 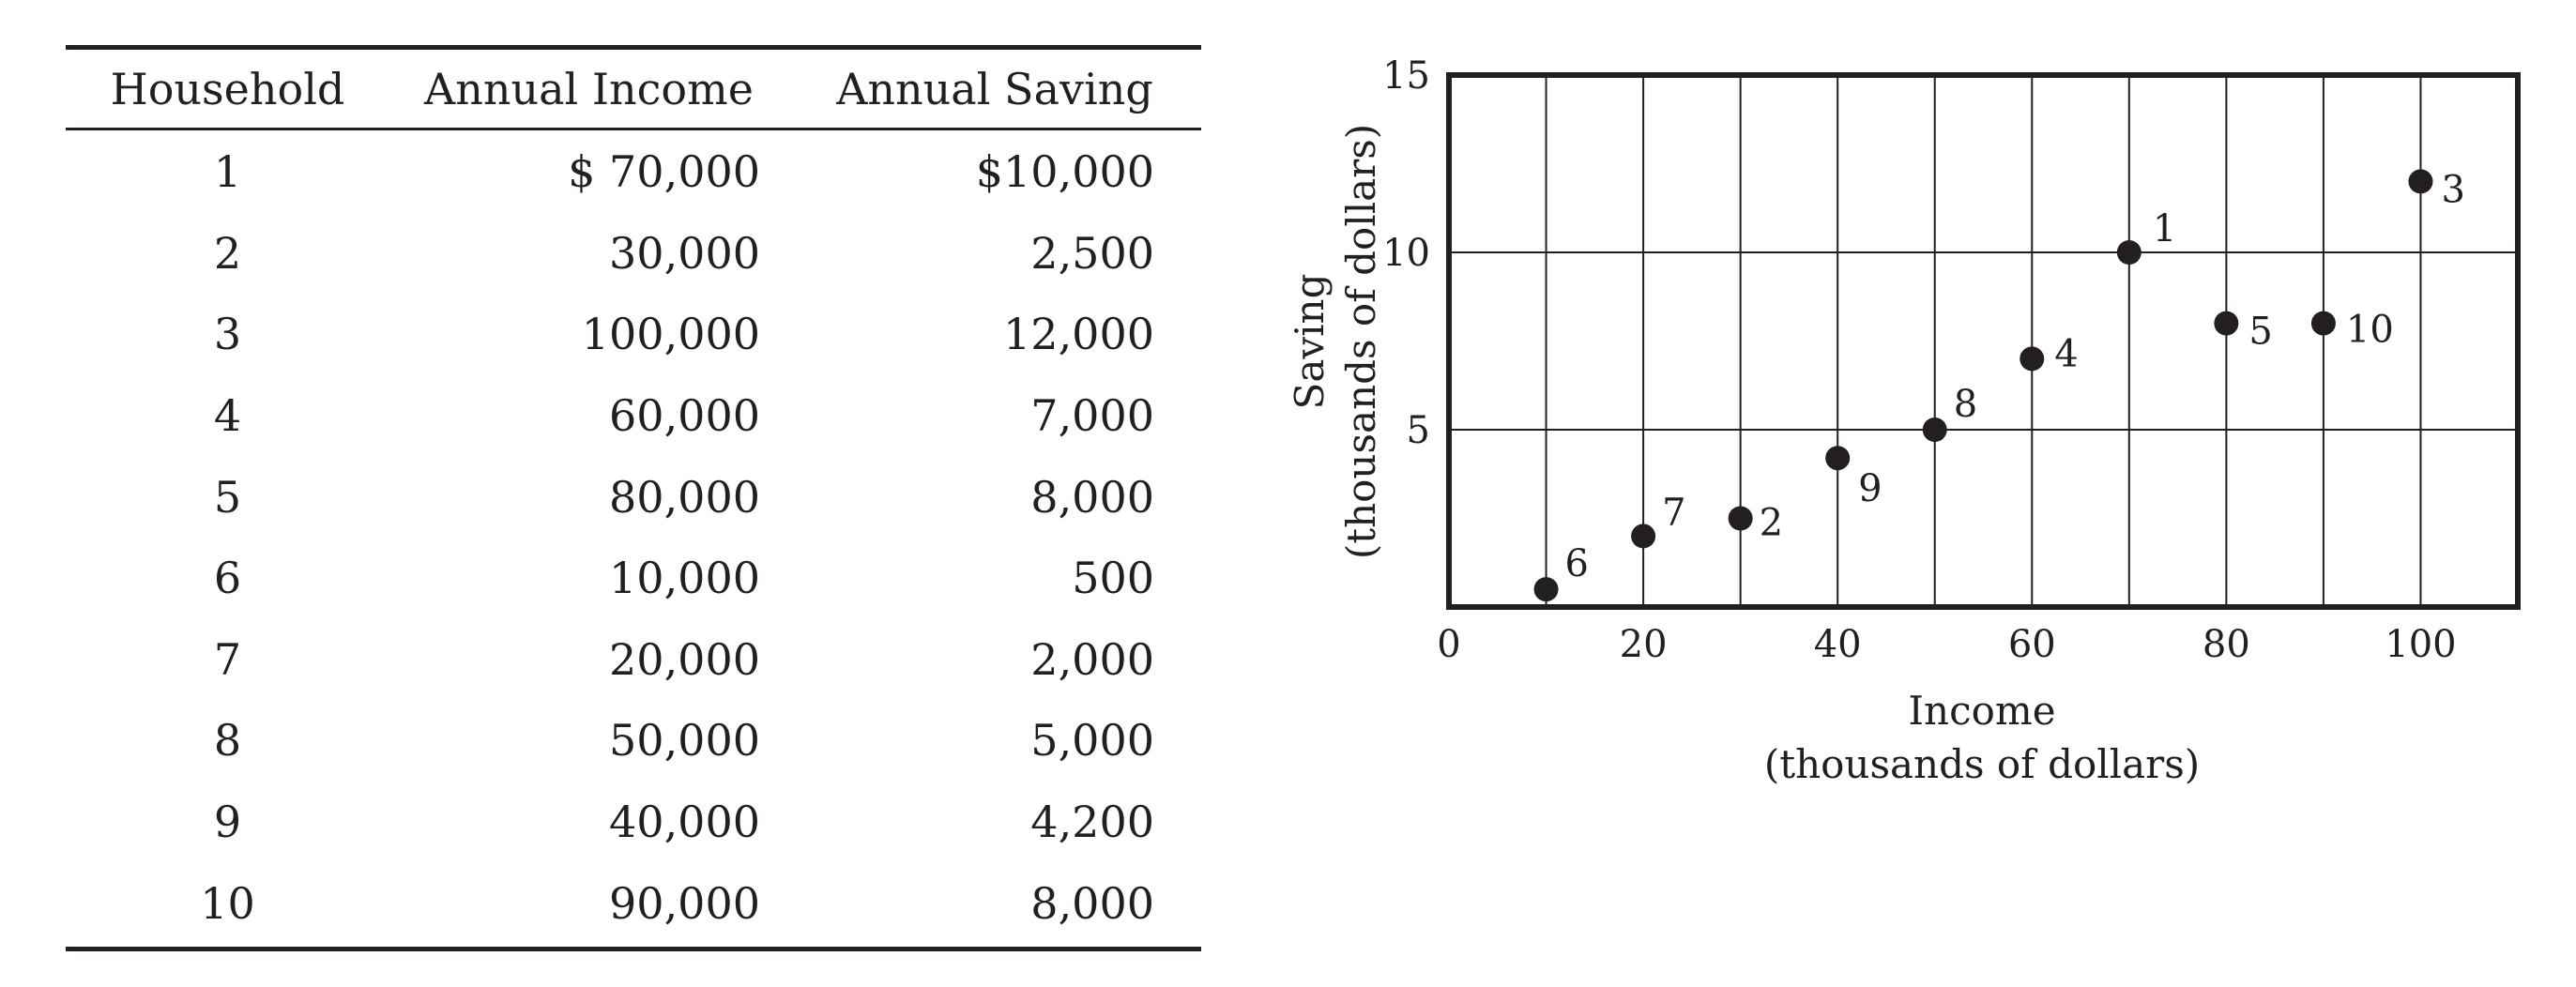 What do you see at coordinates (227, 741) in the screenshot?
I see `cell-household: 8` at bounding box center [227, 741].